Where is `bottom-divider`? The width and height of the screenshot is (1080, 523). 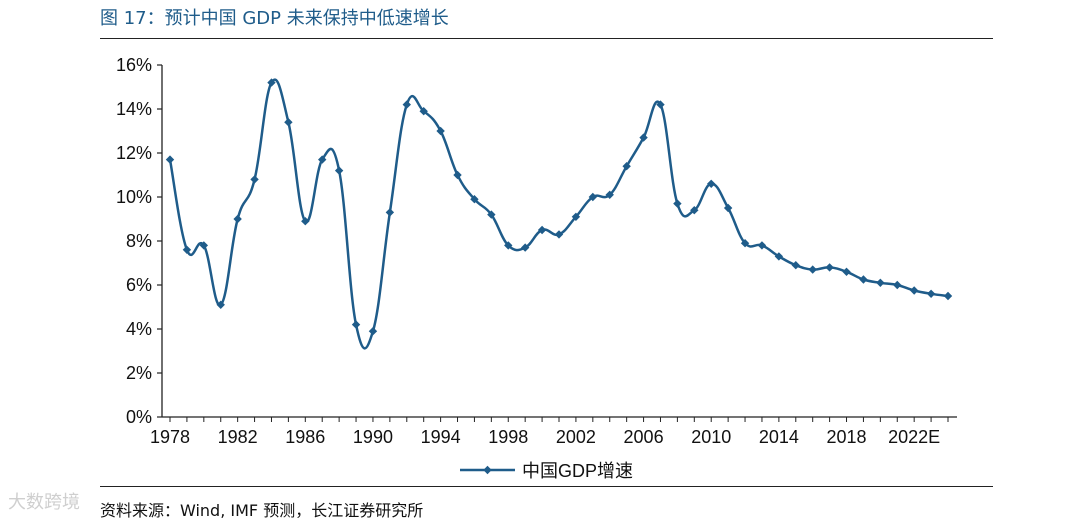
bottom-divider is located at coordinates (546, 486).